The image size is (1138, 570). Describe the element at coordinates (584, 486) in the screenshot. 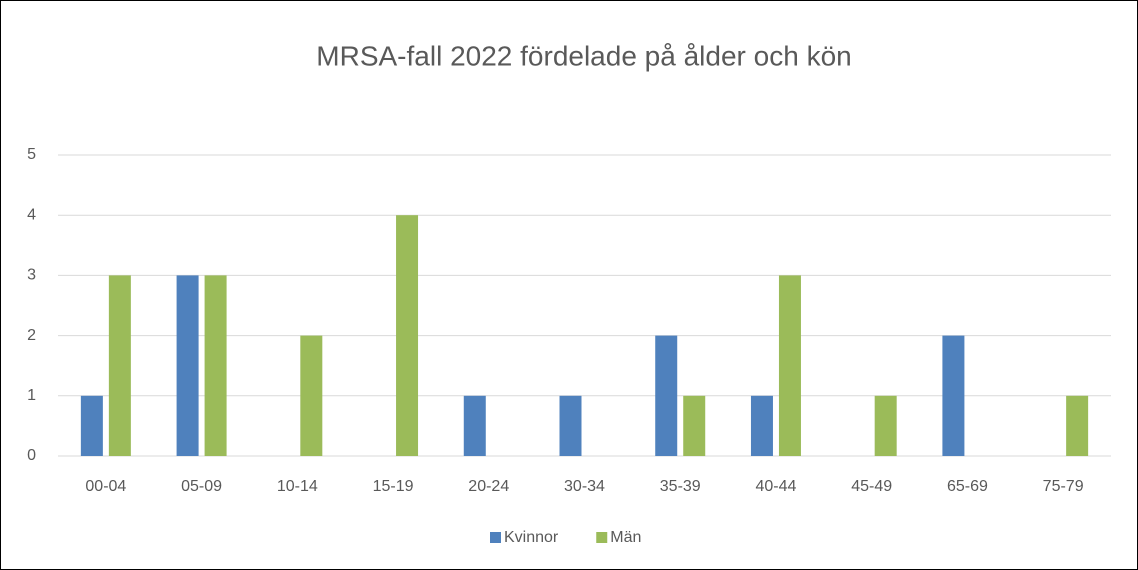

I see `x-tick-label: 30-34` at that location.